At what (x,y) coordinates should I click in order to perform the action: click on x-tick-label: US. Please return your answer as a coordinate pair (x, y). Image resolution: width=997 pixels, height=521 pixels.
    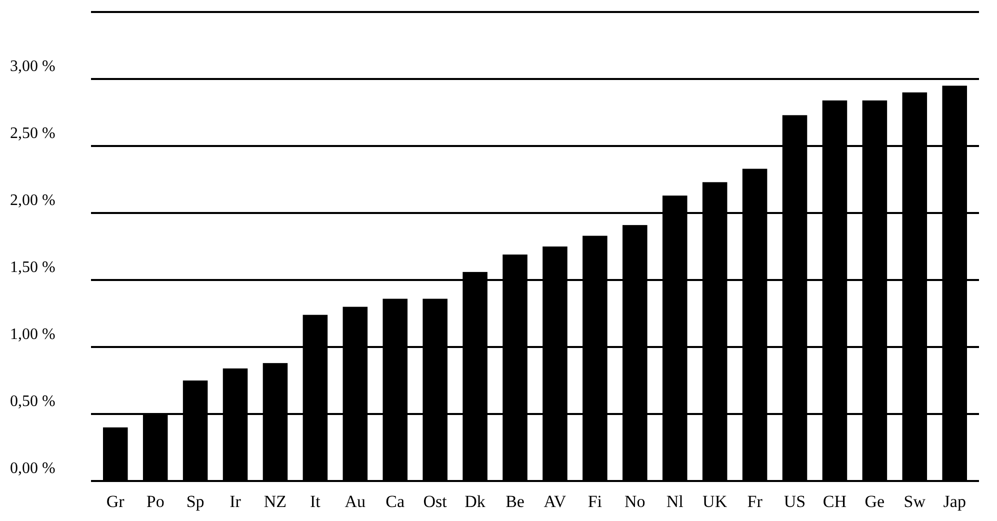
    Looking at the image, I should click on (795, 501).